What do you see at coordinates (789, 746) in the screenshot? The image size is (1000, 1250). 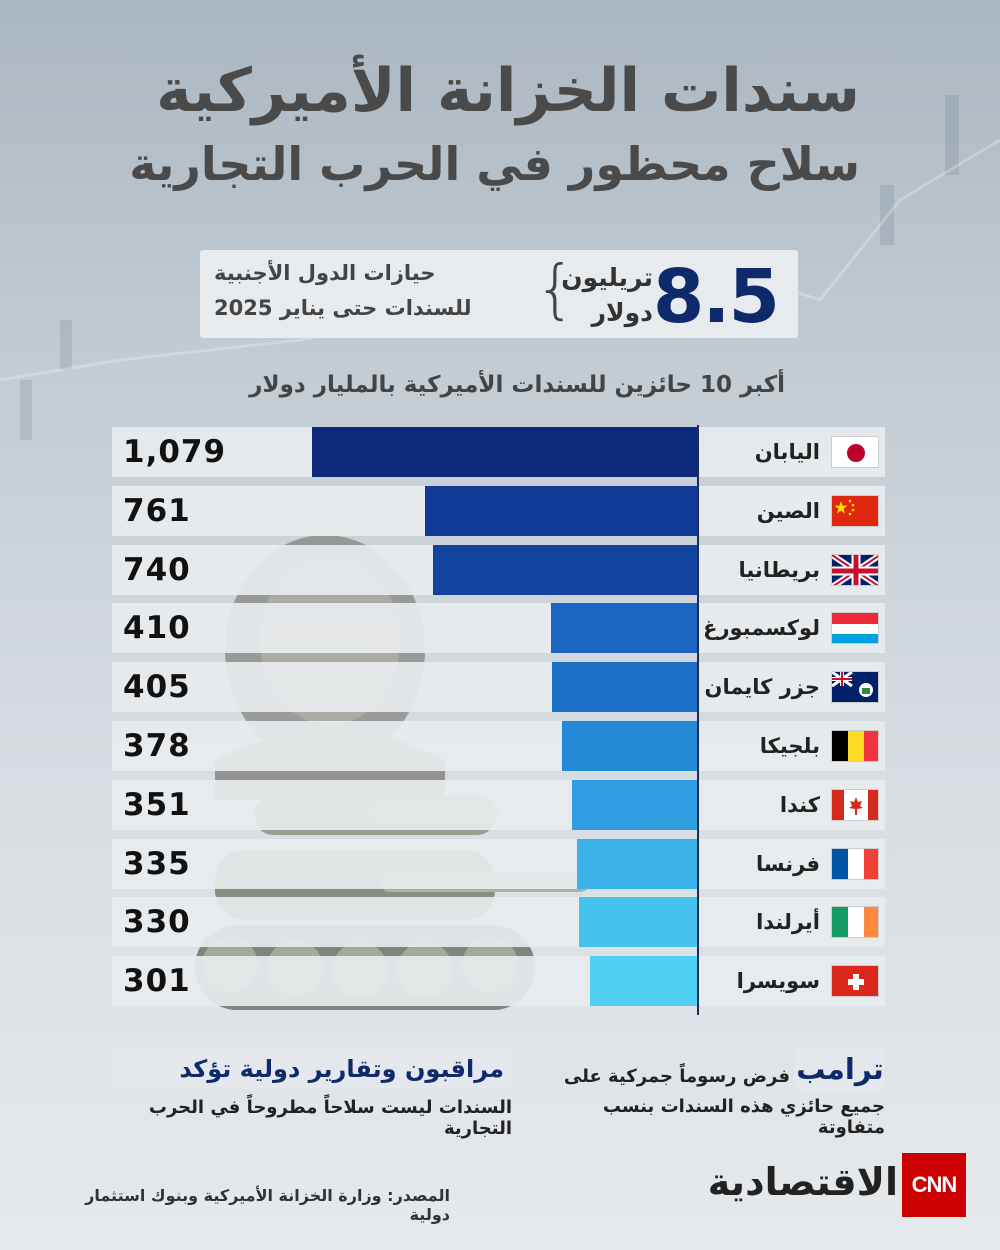 I see `category-label: بلجيكا` at bounding box center [789, 746].